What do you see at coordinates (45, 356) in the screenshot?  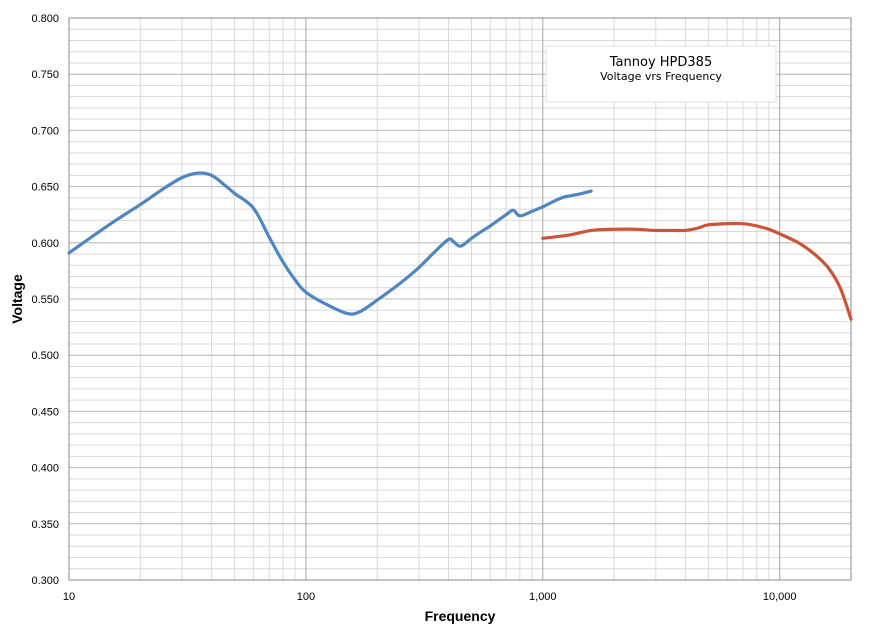 I see `y-tick-label: 0.500` at bounding box center [45, 356].